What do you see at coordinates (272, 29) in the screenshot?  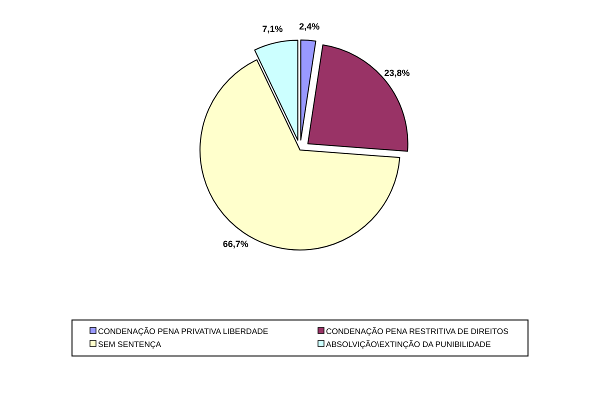 I see `data-label: 7,1%` at bounding box center [272, 29].